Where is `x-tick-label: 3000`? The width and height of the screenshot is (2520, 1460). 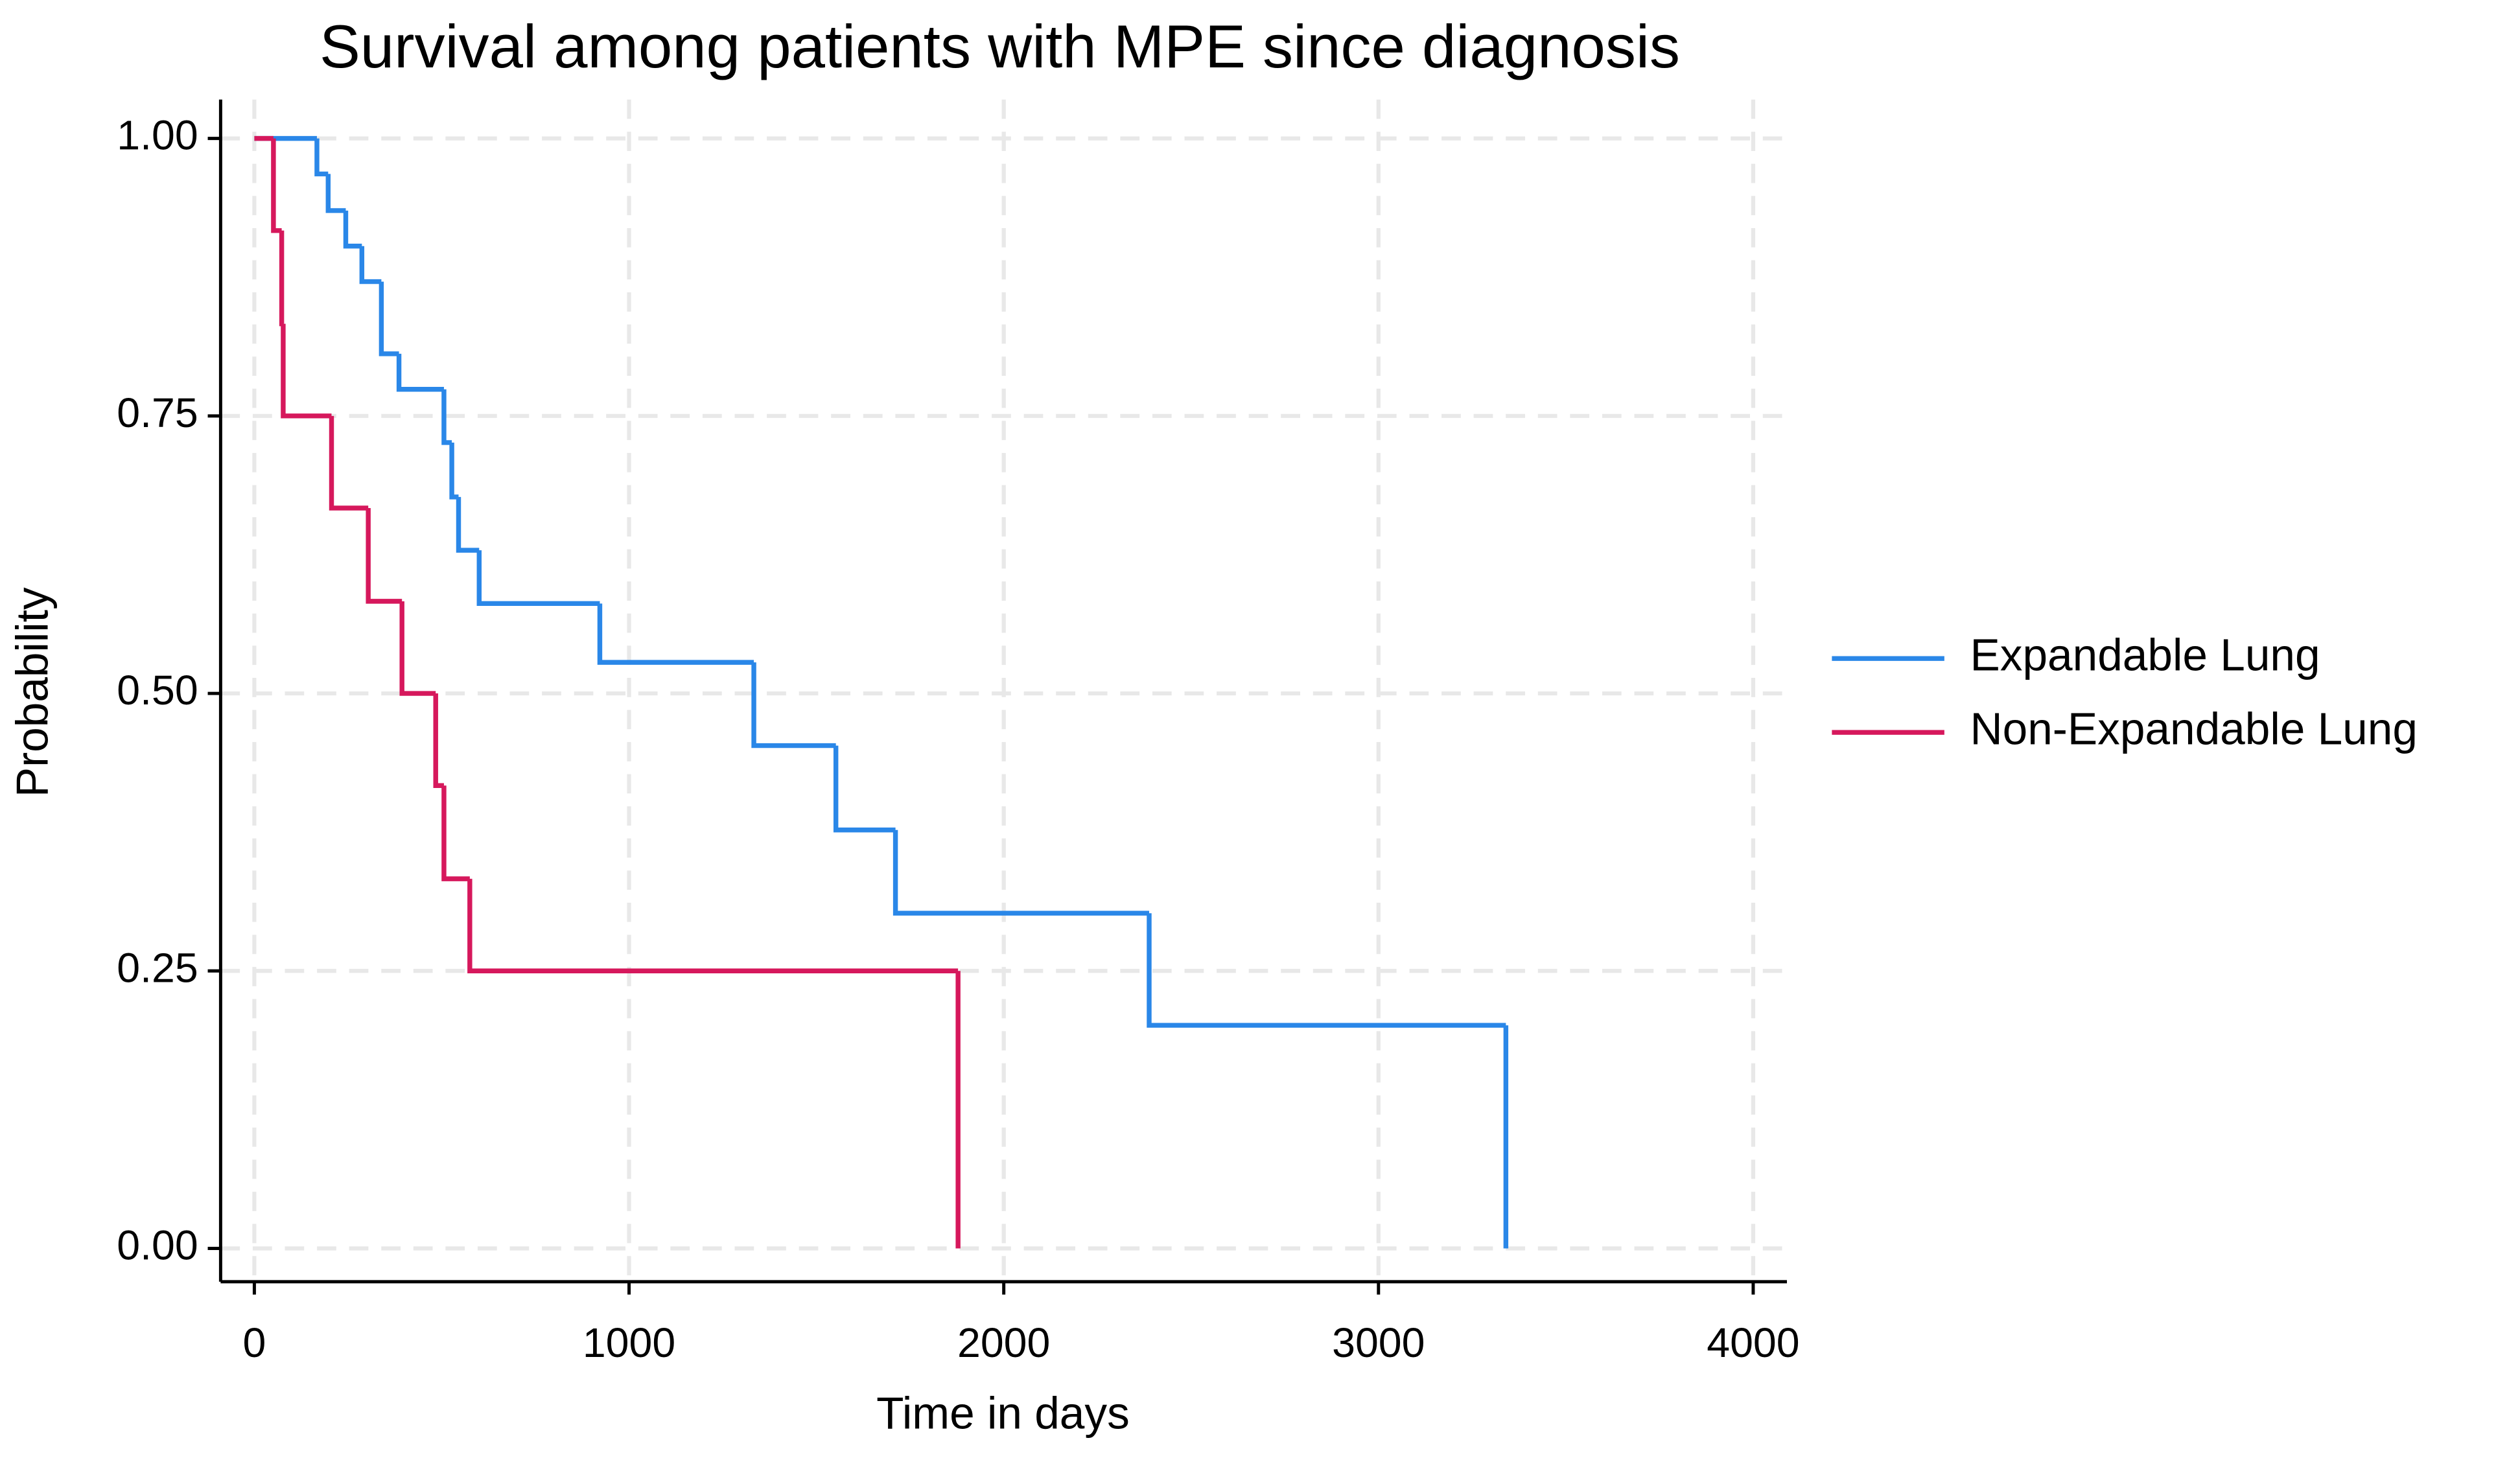
x-tick-label: 3000 is located at coordinates (1379, 1342).